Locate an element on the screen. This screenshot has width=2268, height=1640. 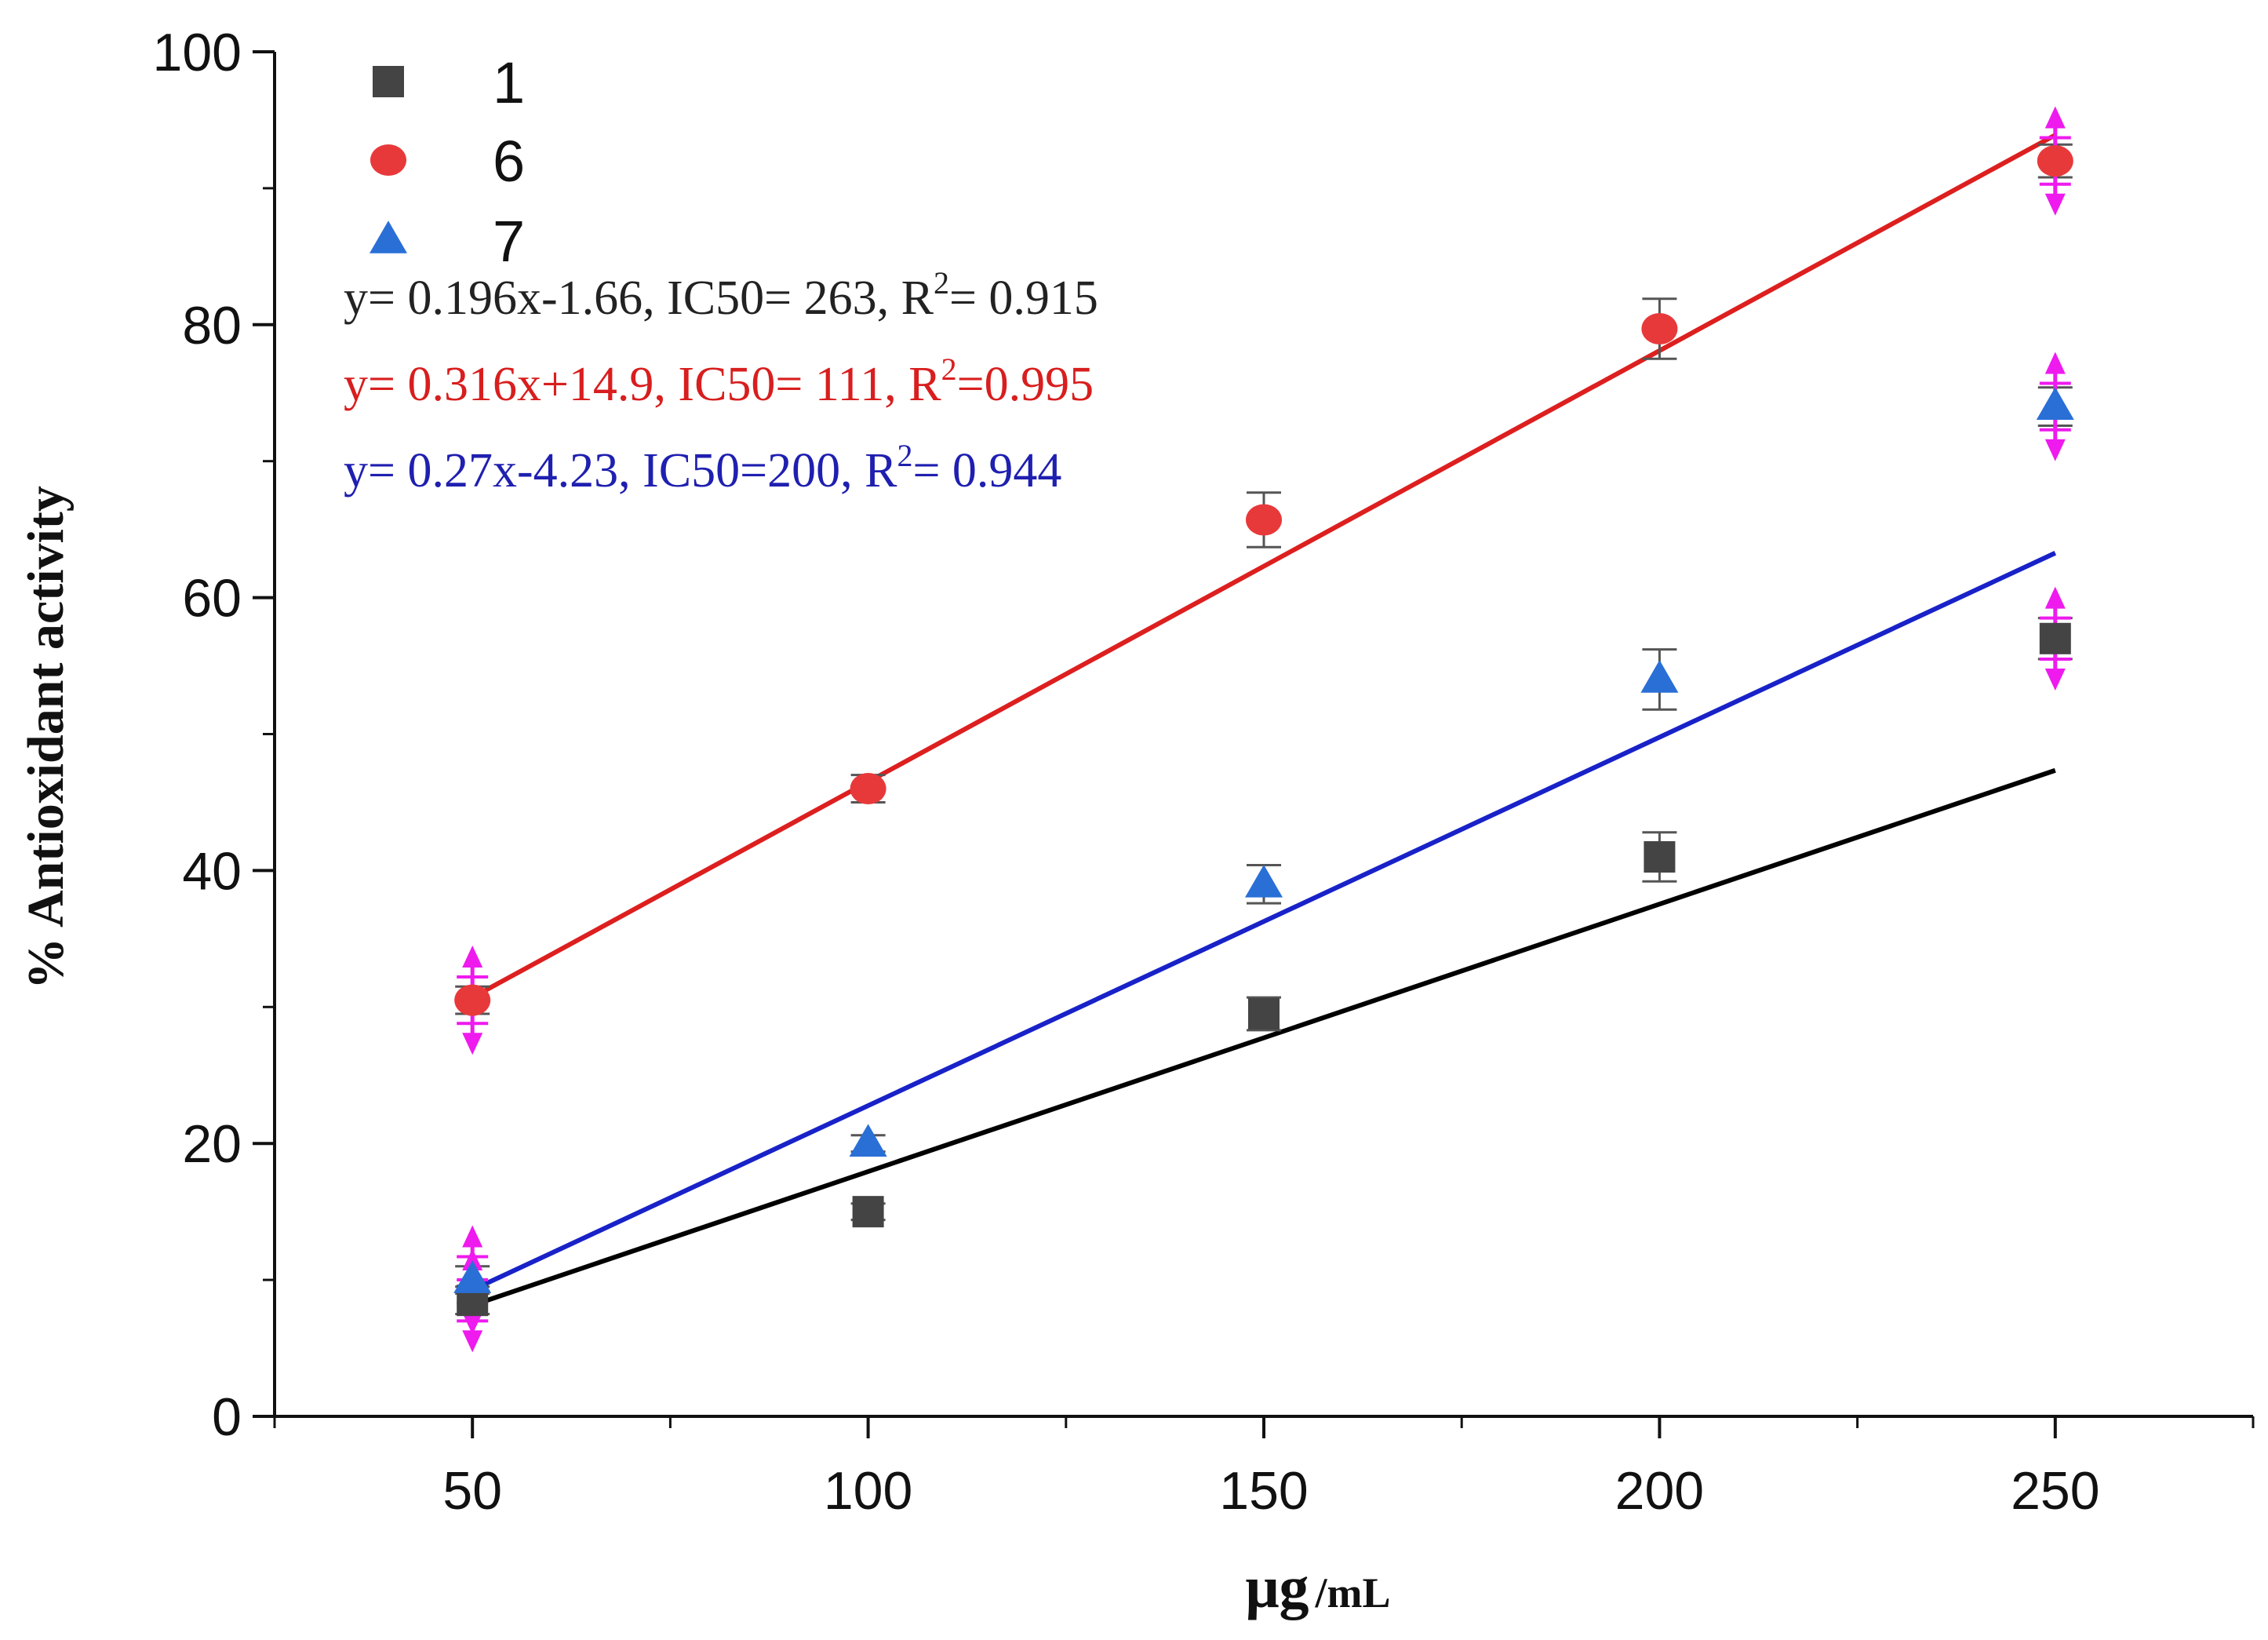
legend: 1 6 7 is located at coordinates (447, 162).